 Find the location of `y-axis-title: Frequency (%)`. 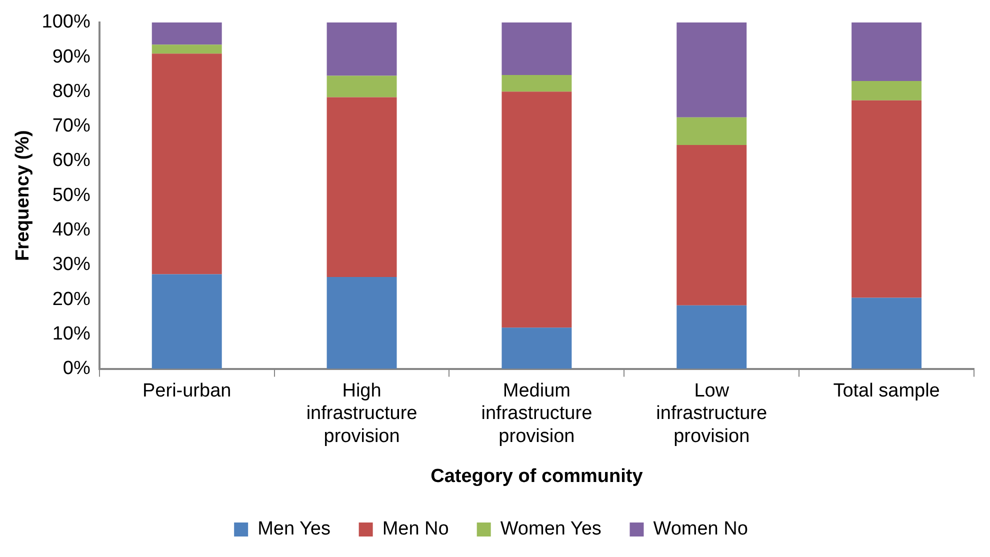

y-axis-title: Frequency (%) is located at coordinates (23, 196).